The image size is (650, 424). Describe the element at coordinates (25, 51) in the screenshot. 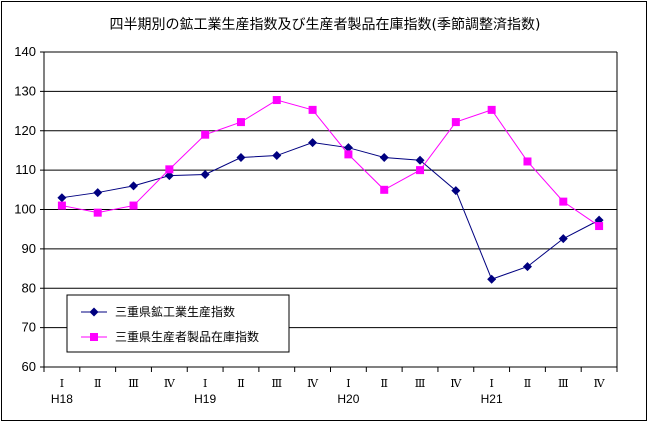

I see `tick-label-y: 140` at that location.